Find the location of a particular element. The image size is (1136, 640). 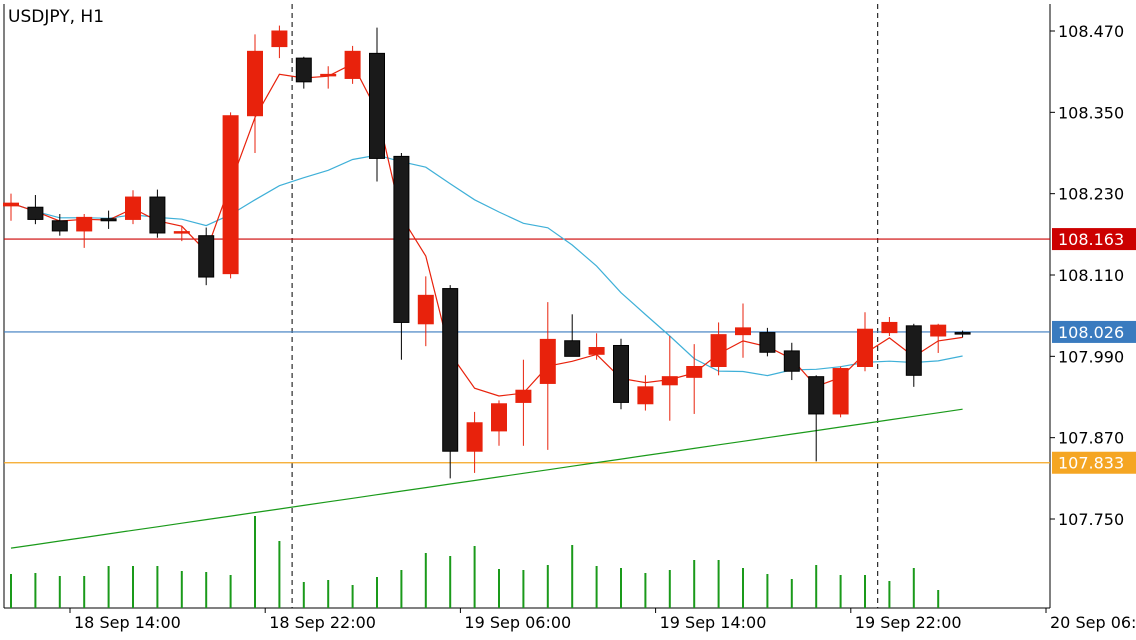

price-tick-label: 107.990 is located at coordinates (1091, 356).